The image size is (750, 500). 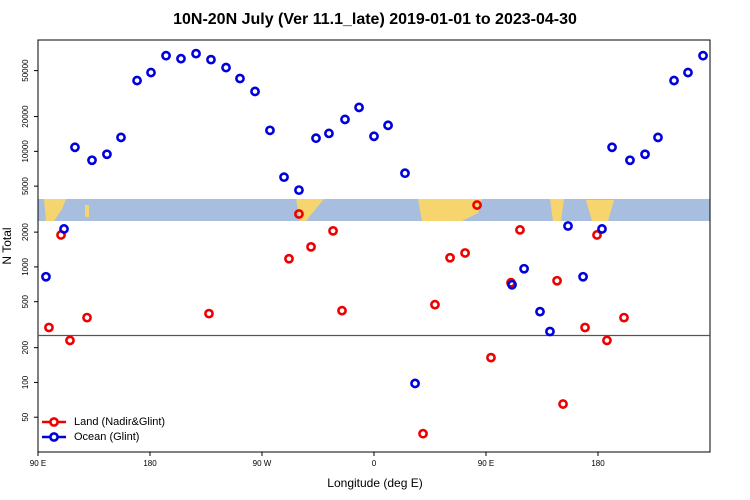 I want to click on legend-label: Ocean (Glint), so click(x=106, y=437).